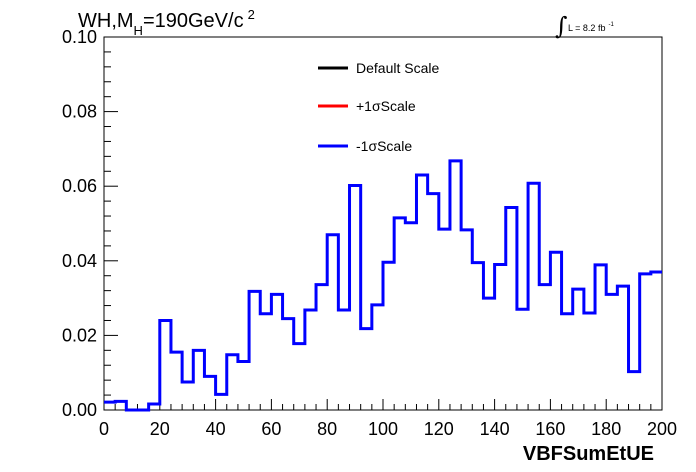 This screenshot has width=696, height=472. What do you see at coordinates (160, 429) in the screenshot?
I see `x-tick-label: 20` at bounding box center [160, 429].